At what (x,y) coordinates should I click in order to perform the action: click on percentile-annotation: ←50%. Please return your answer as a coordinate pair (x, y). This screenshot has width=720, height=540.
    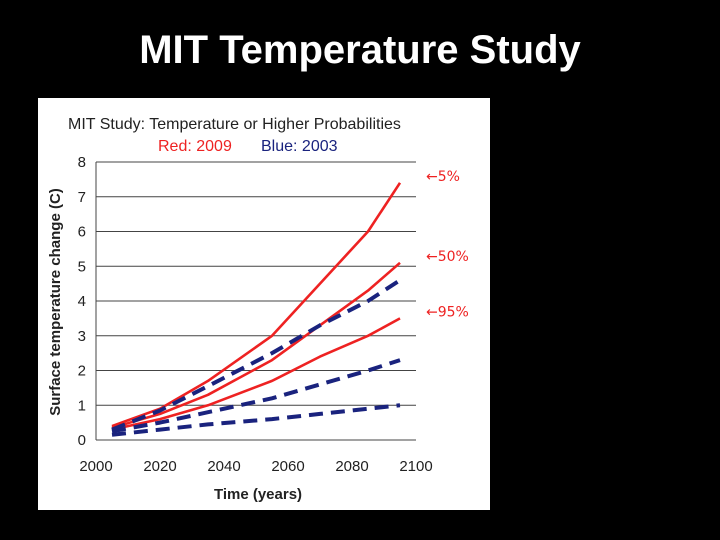
    Looking at the image, I should click on (447, 257).